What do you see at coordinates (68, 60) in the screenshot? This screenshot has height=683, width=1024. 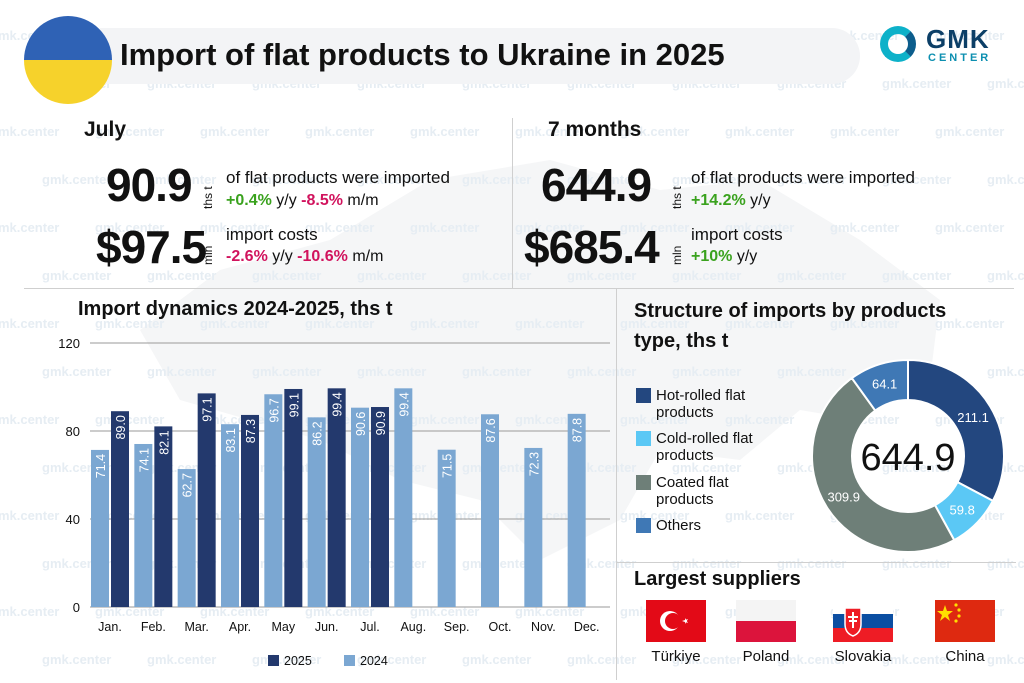 I see `ukraine-flag-icon` at bounding box center [68, 60].